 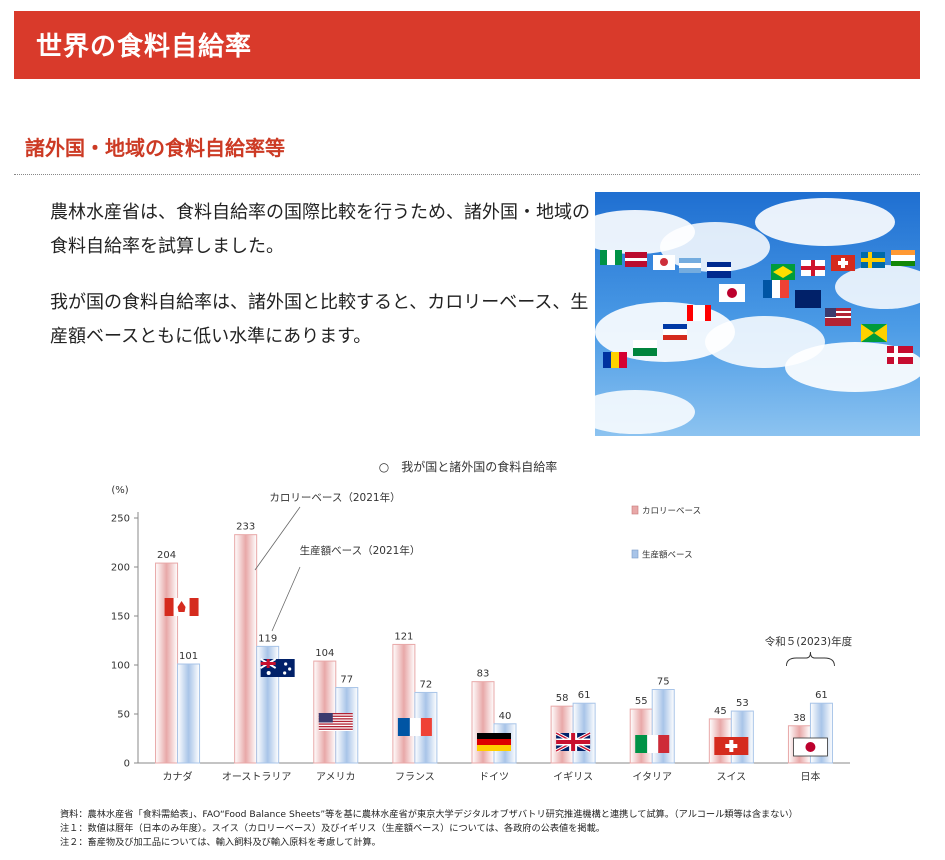 What do you see at coordinates (810, 659) in the screenshot?
I see `annotation-japan-brace` at bounding box center [810, 659].